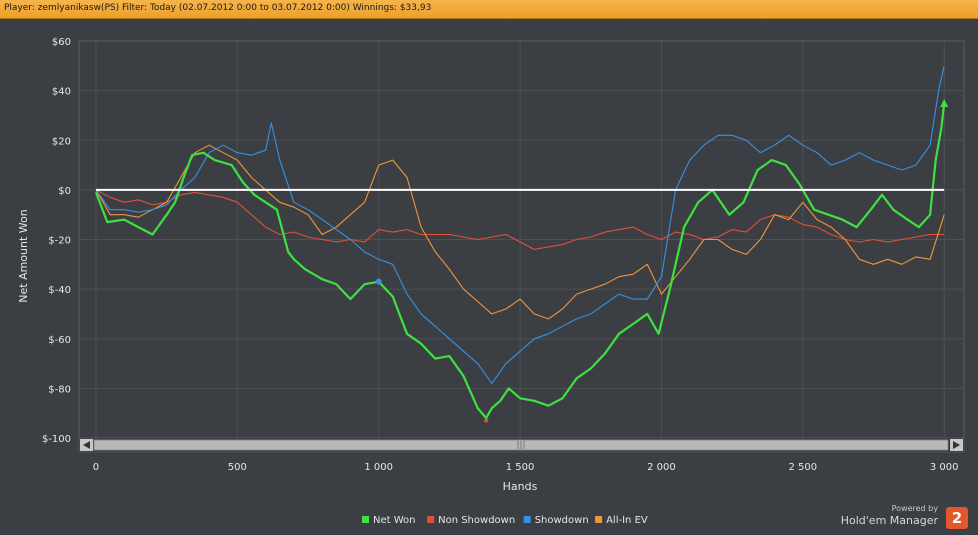 This screenshot has height=535, width=978. I want to click on y-axis-ticks: $-100 $-80 $-60 $-40 $-20 $0 $20 $40 $60, so click(56, 241).